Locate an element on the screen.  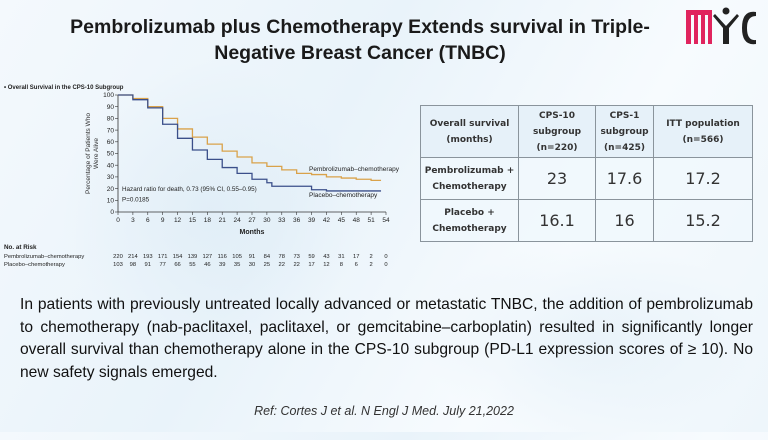
reference-authors: Ref: Cortes J et al. is located at coordinates (308, 411).